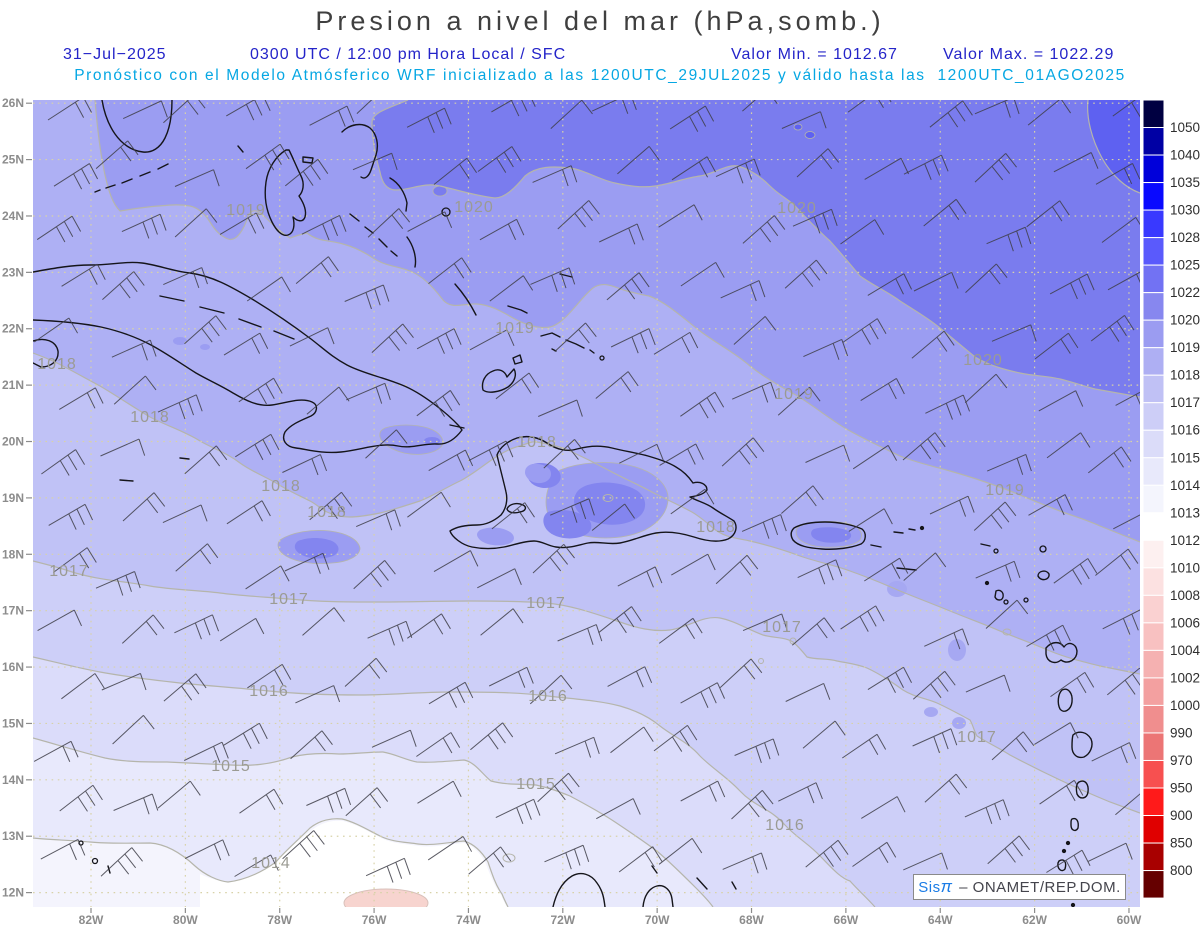 This screenshot has width=1200, height=927. I want to click on colorbar-tick-label: 850, so click(1181, 843).